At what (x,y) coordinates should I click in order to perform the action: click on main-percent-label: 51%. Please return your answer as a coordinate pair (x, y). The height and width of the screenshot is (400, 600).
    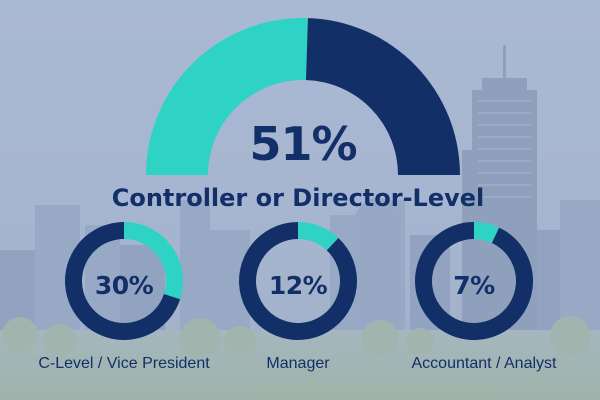
    Looking at the image, I should click on (302, 144).